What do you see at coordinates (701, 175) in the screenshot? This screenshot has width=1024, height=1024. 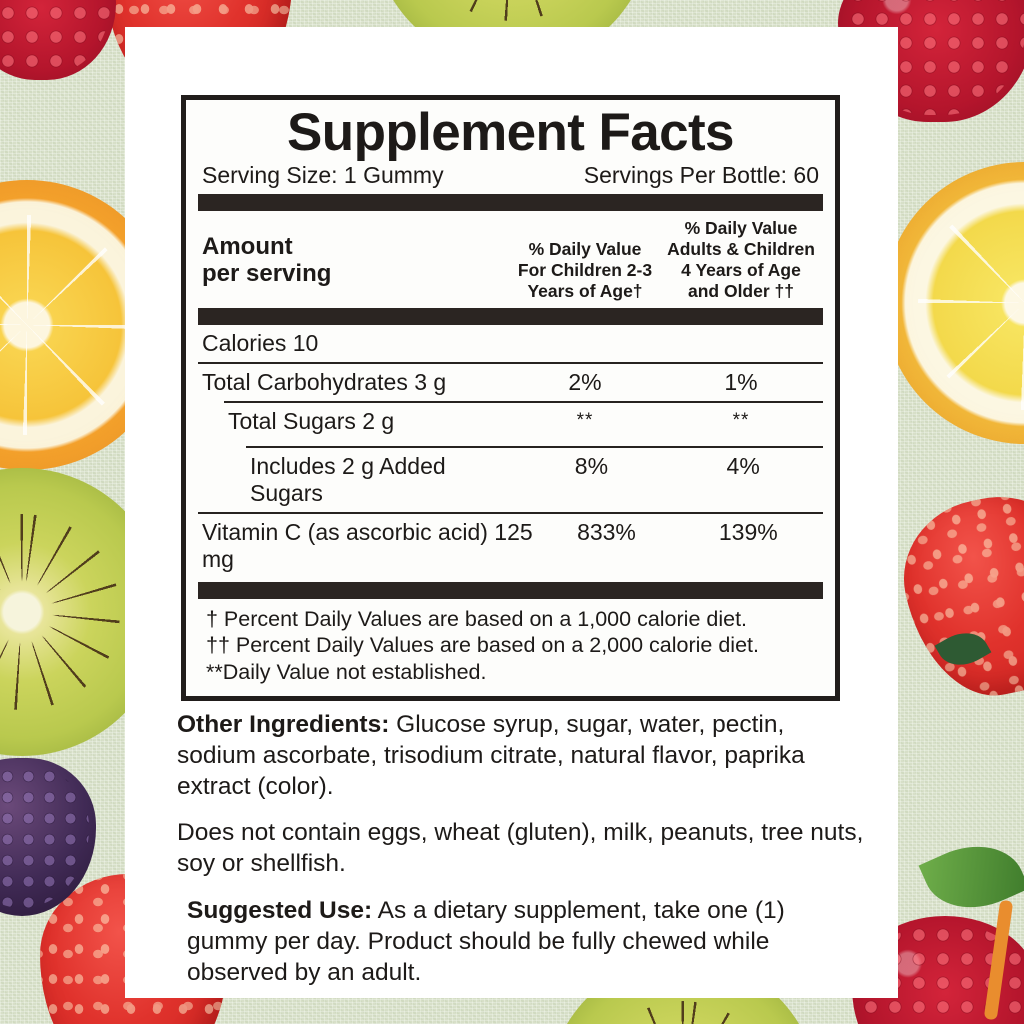 I see `servings-per-bottle: Servings Per Bottle: 60` at bounding box center [701, 175].